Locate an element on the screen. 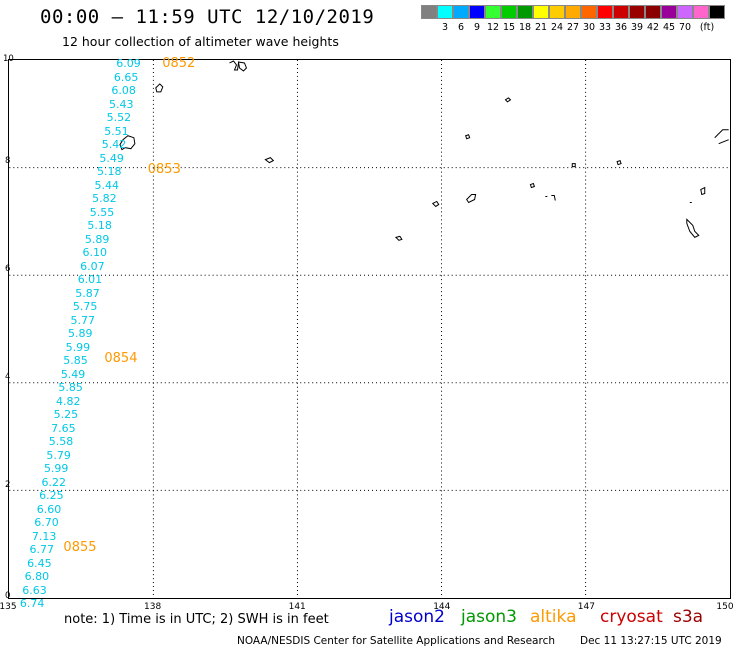 This screenshot has height=650, width=740. longitude-label: 135 is located at coordinates (8, 607).